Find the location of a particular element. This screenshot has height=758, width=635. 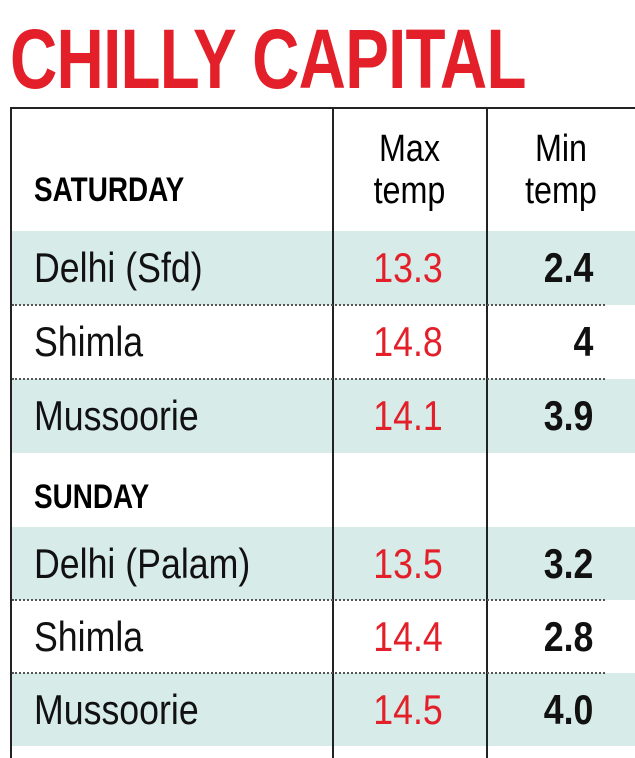

min-temp: 4 is located at coordinates (583, 341).